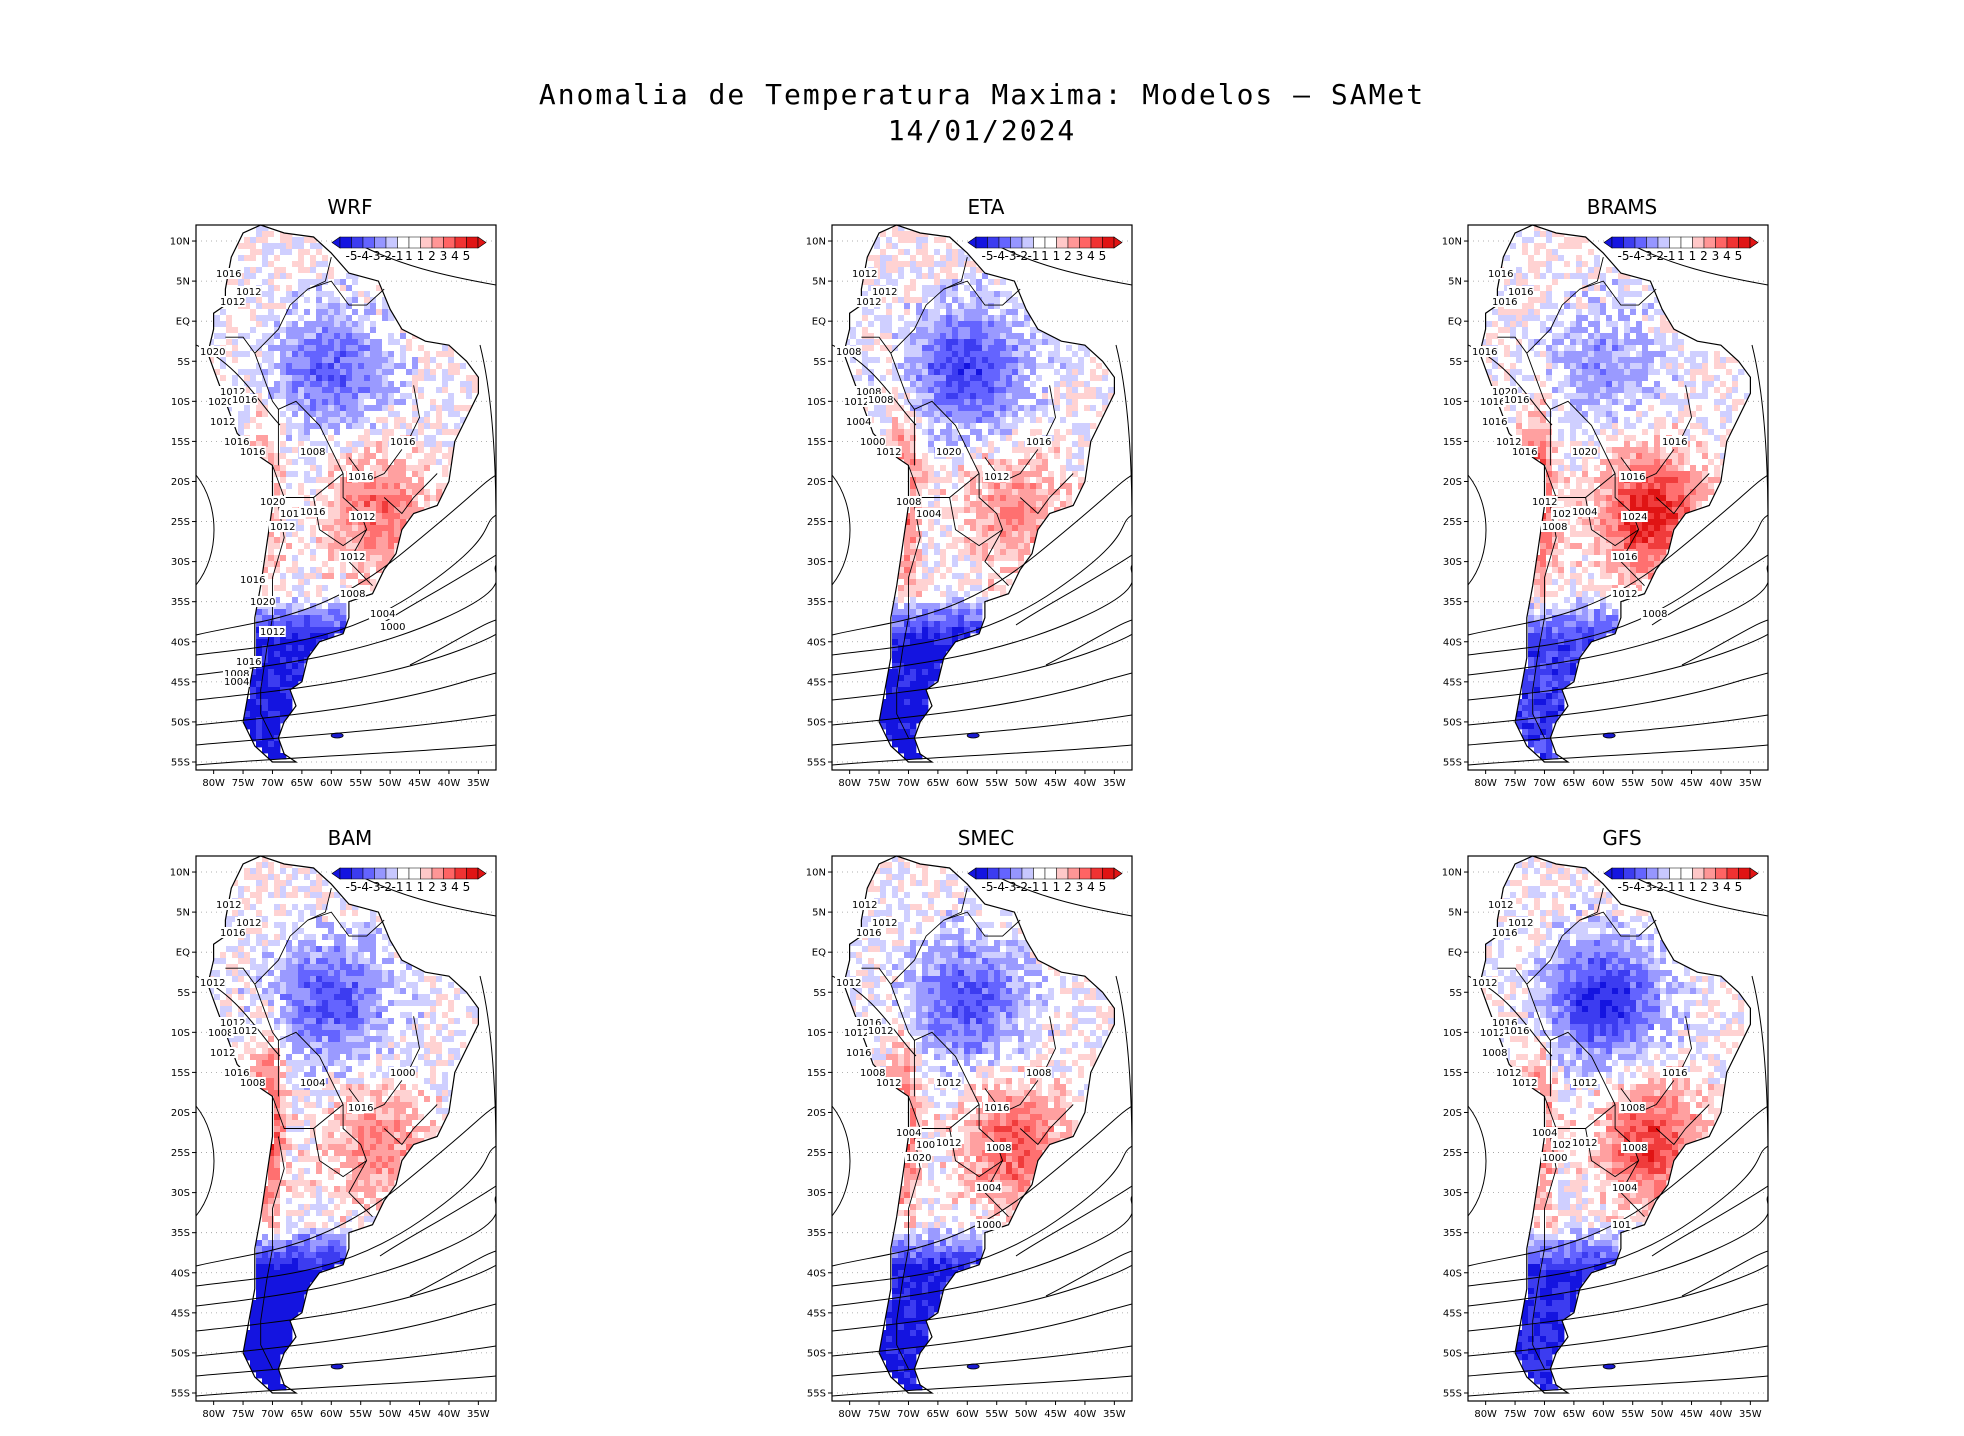 This screenshot has width=1964, height=1436. I want to click on lat-tick-label: 45S, so click(180, 1313).